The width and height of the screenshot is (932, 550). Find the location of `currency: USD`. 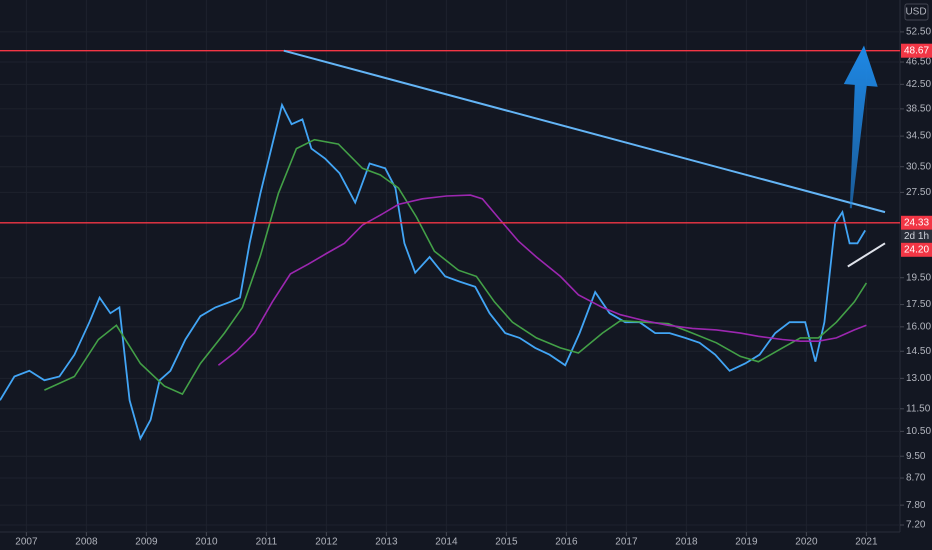

currency: USD is located at coordinates (915, 12).